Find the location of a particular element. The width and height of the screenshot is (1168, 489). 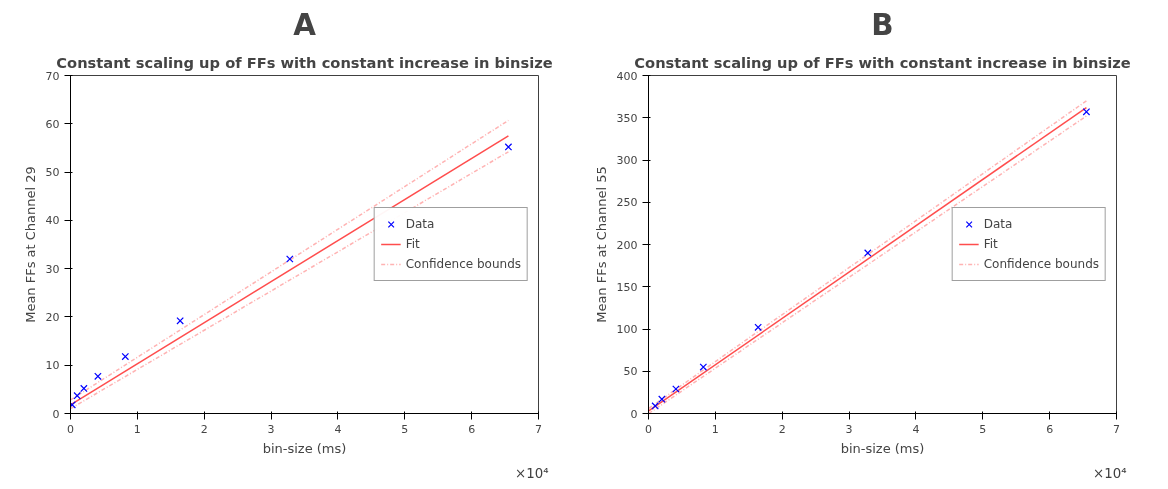

y-tick-label: 200 is located at coordinates (627, 245).